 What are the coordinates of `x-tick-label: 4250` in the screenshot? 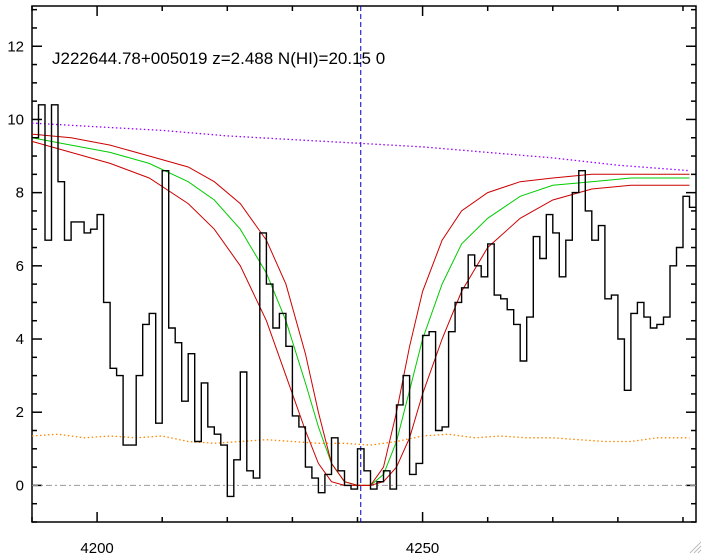 It's located at (422, 548).